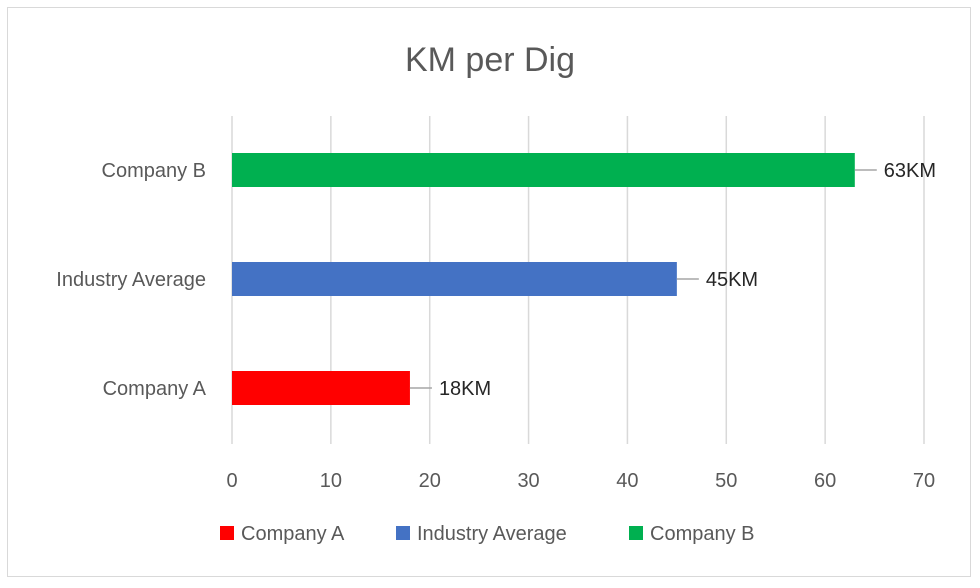  Describe the element at coordinates (726, 481) in the screenshot. I see `x-tick-label: 50` at that location.